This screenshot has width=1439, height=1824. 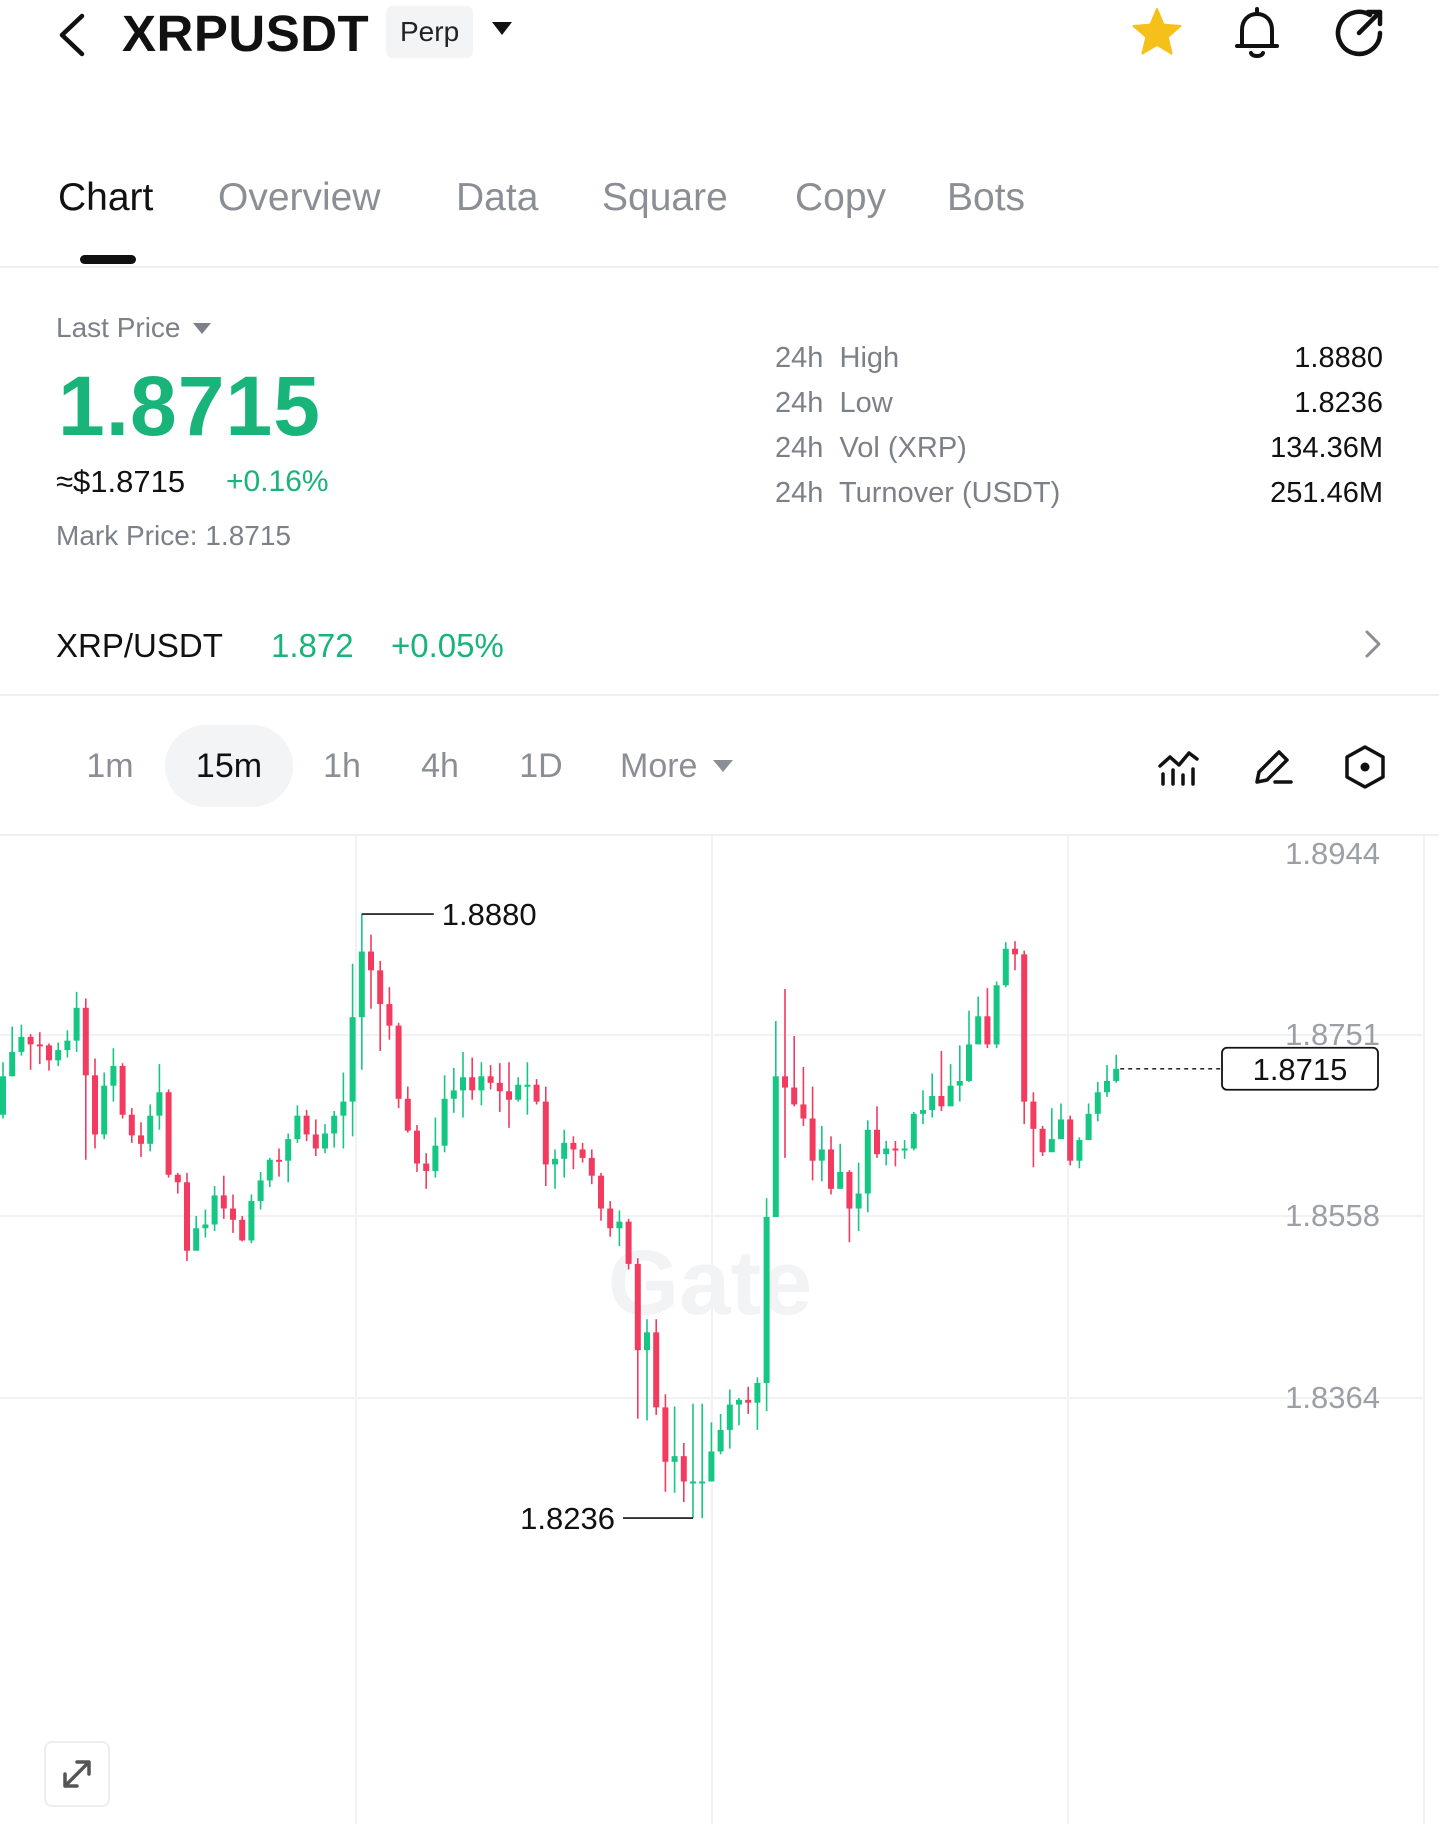 What do you see at coordinates (248, 535) in the screenshot?
I see `mark-price-value: 1.8715` at bounding box center [248, 535].